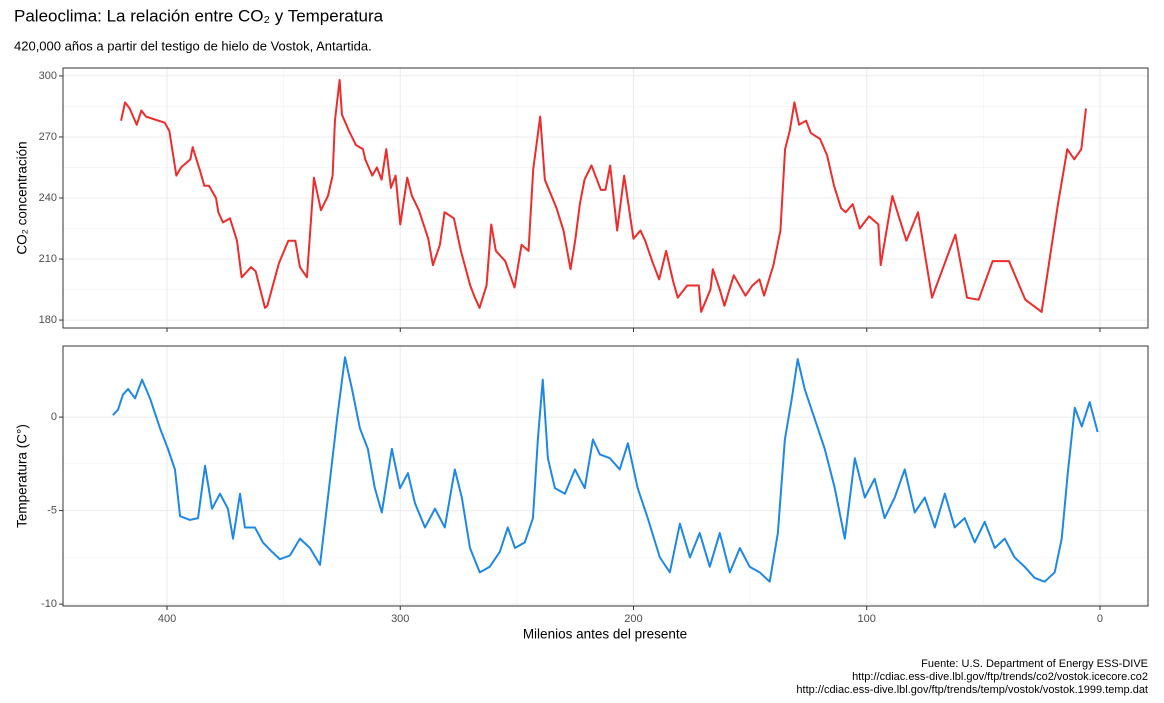 Image resolution: width=1164 pixels, height=703 pixels. What do you see at coordinates (48, 259) in the screenshot?
I see `y-tick-label: 210` at bounding box center [48, 259].